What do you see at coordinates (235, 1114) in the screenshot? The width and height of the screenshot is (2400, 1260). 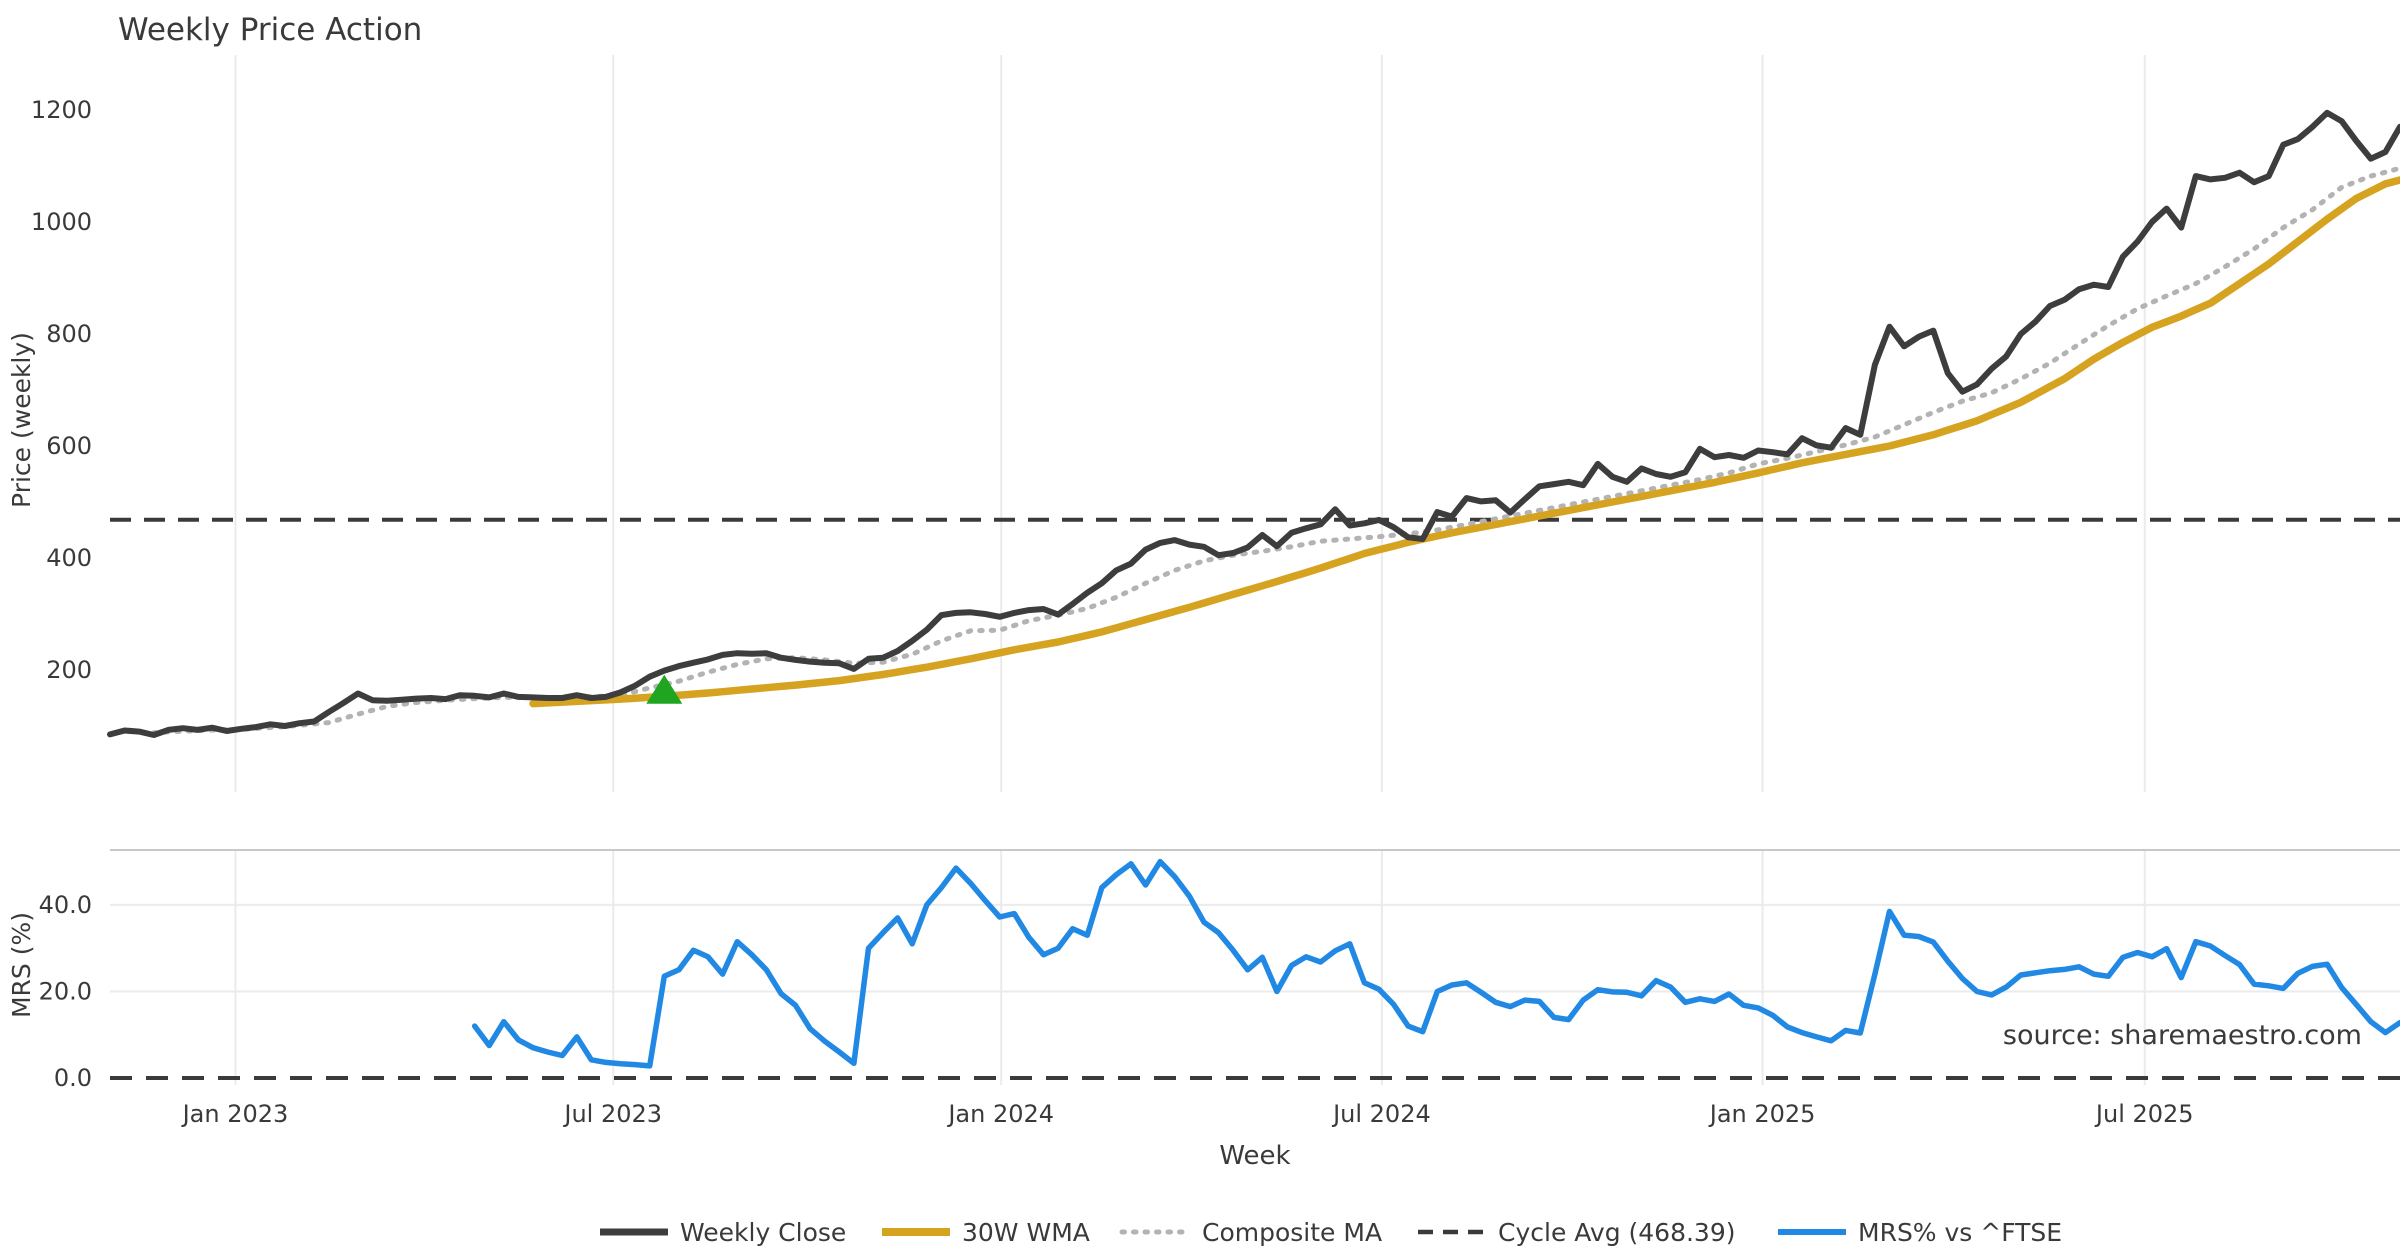 I see `x-tick-label: Jan 2023` at bounding box center [235, 1114].